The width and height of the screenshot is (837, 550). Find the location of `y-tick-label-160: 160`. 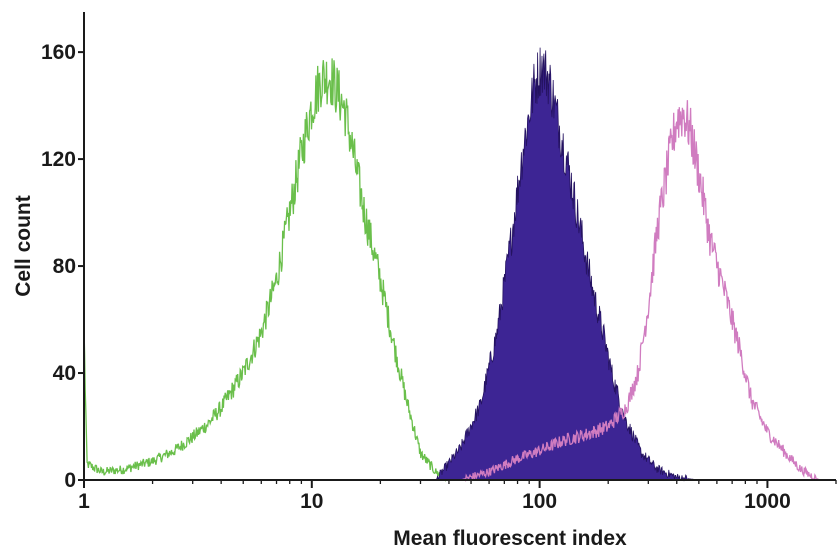

y-tick-label-160: 160 is located at coordinates (58, 52).